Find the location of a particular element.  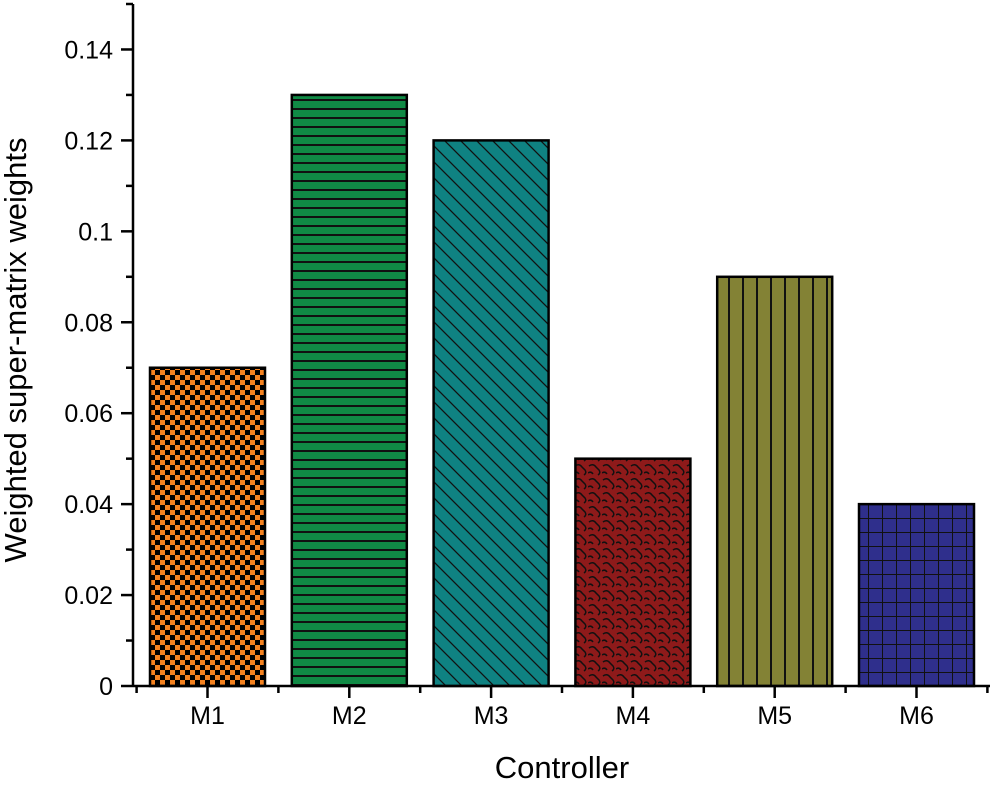

bar-M1 is located at coordinates (207, 527).